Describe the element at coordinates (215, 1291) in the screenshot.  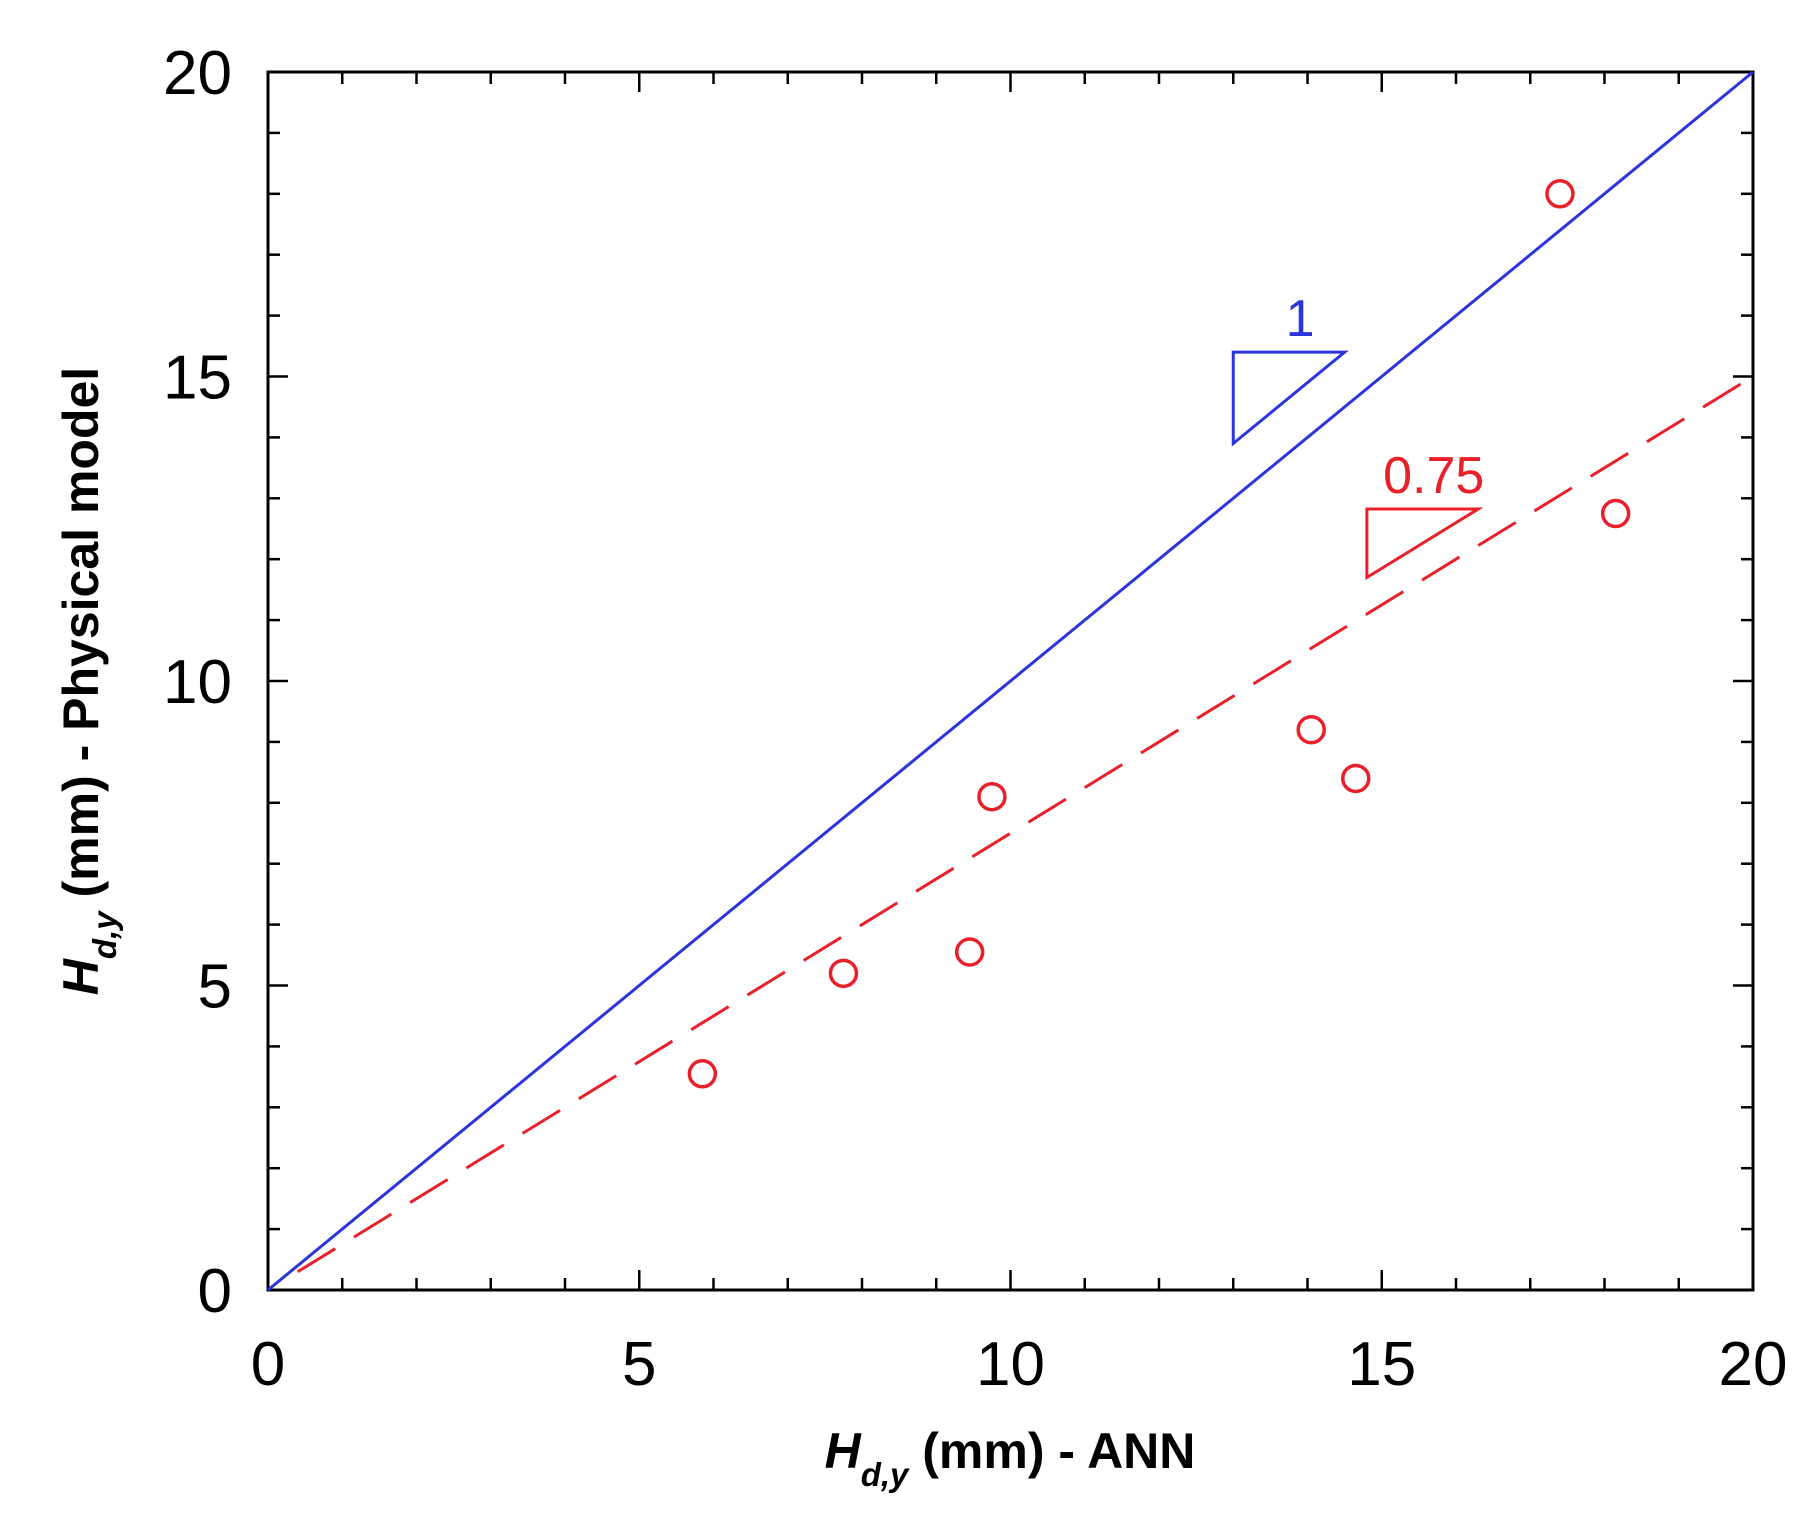
I see `y-tick-label: 0` at that location.